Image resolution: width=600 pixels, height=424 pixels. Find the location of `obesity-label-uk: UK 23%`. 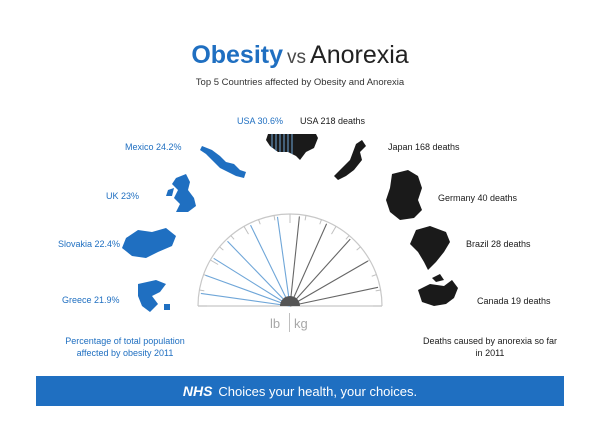

obesity-label-uk: UK 23% is located at coordinates (123, 196).